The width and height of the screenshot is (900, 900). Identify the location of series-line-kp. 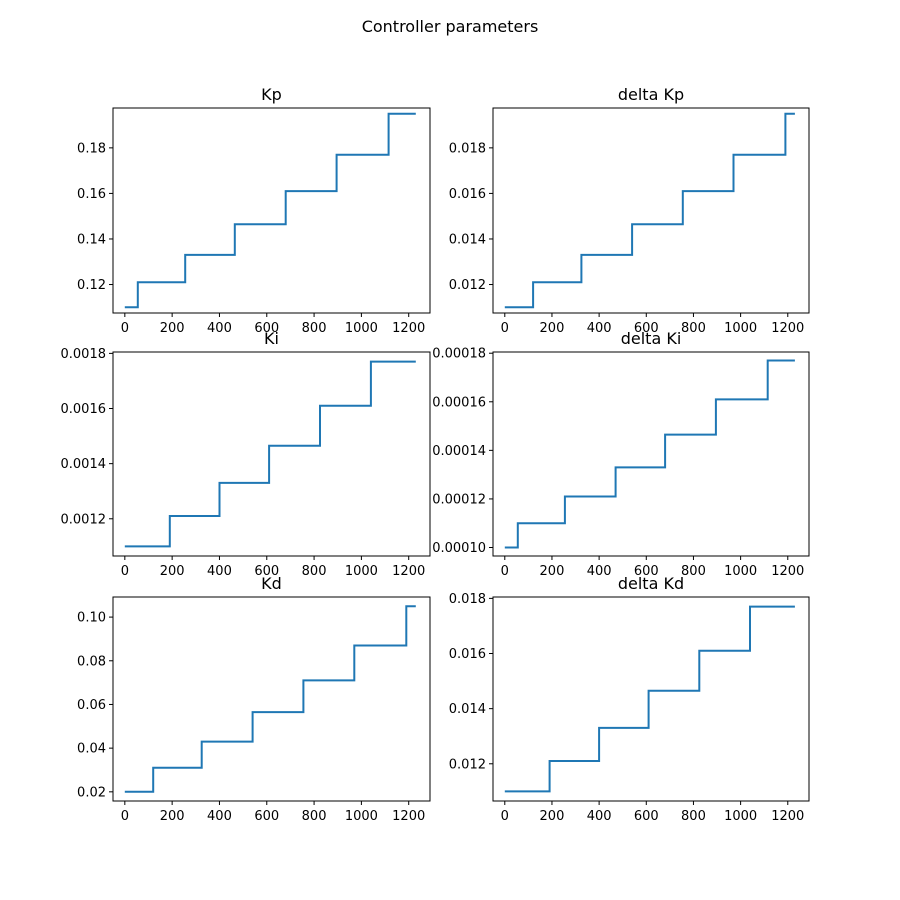
(270, 210).